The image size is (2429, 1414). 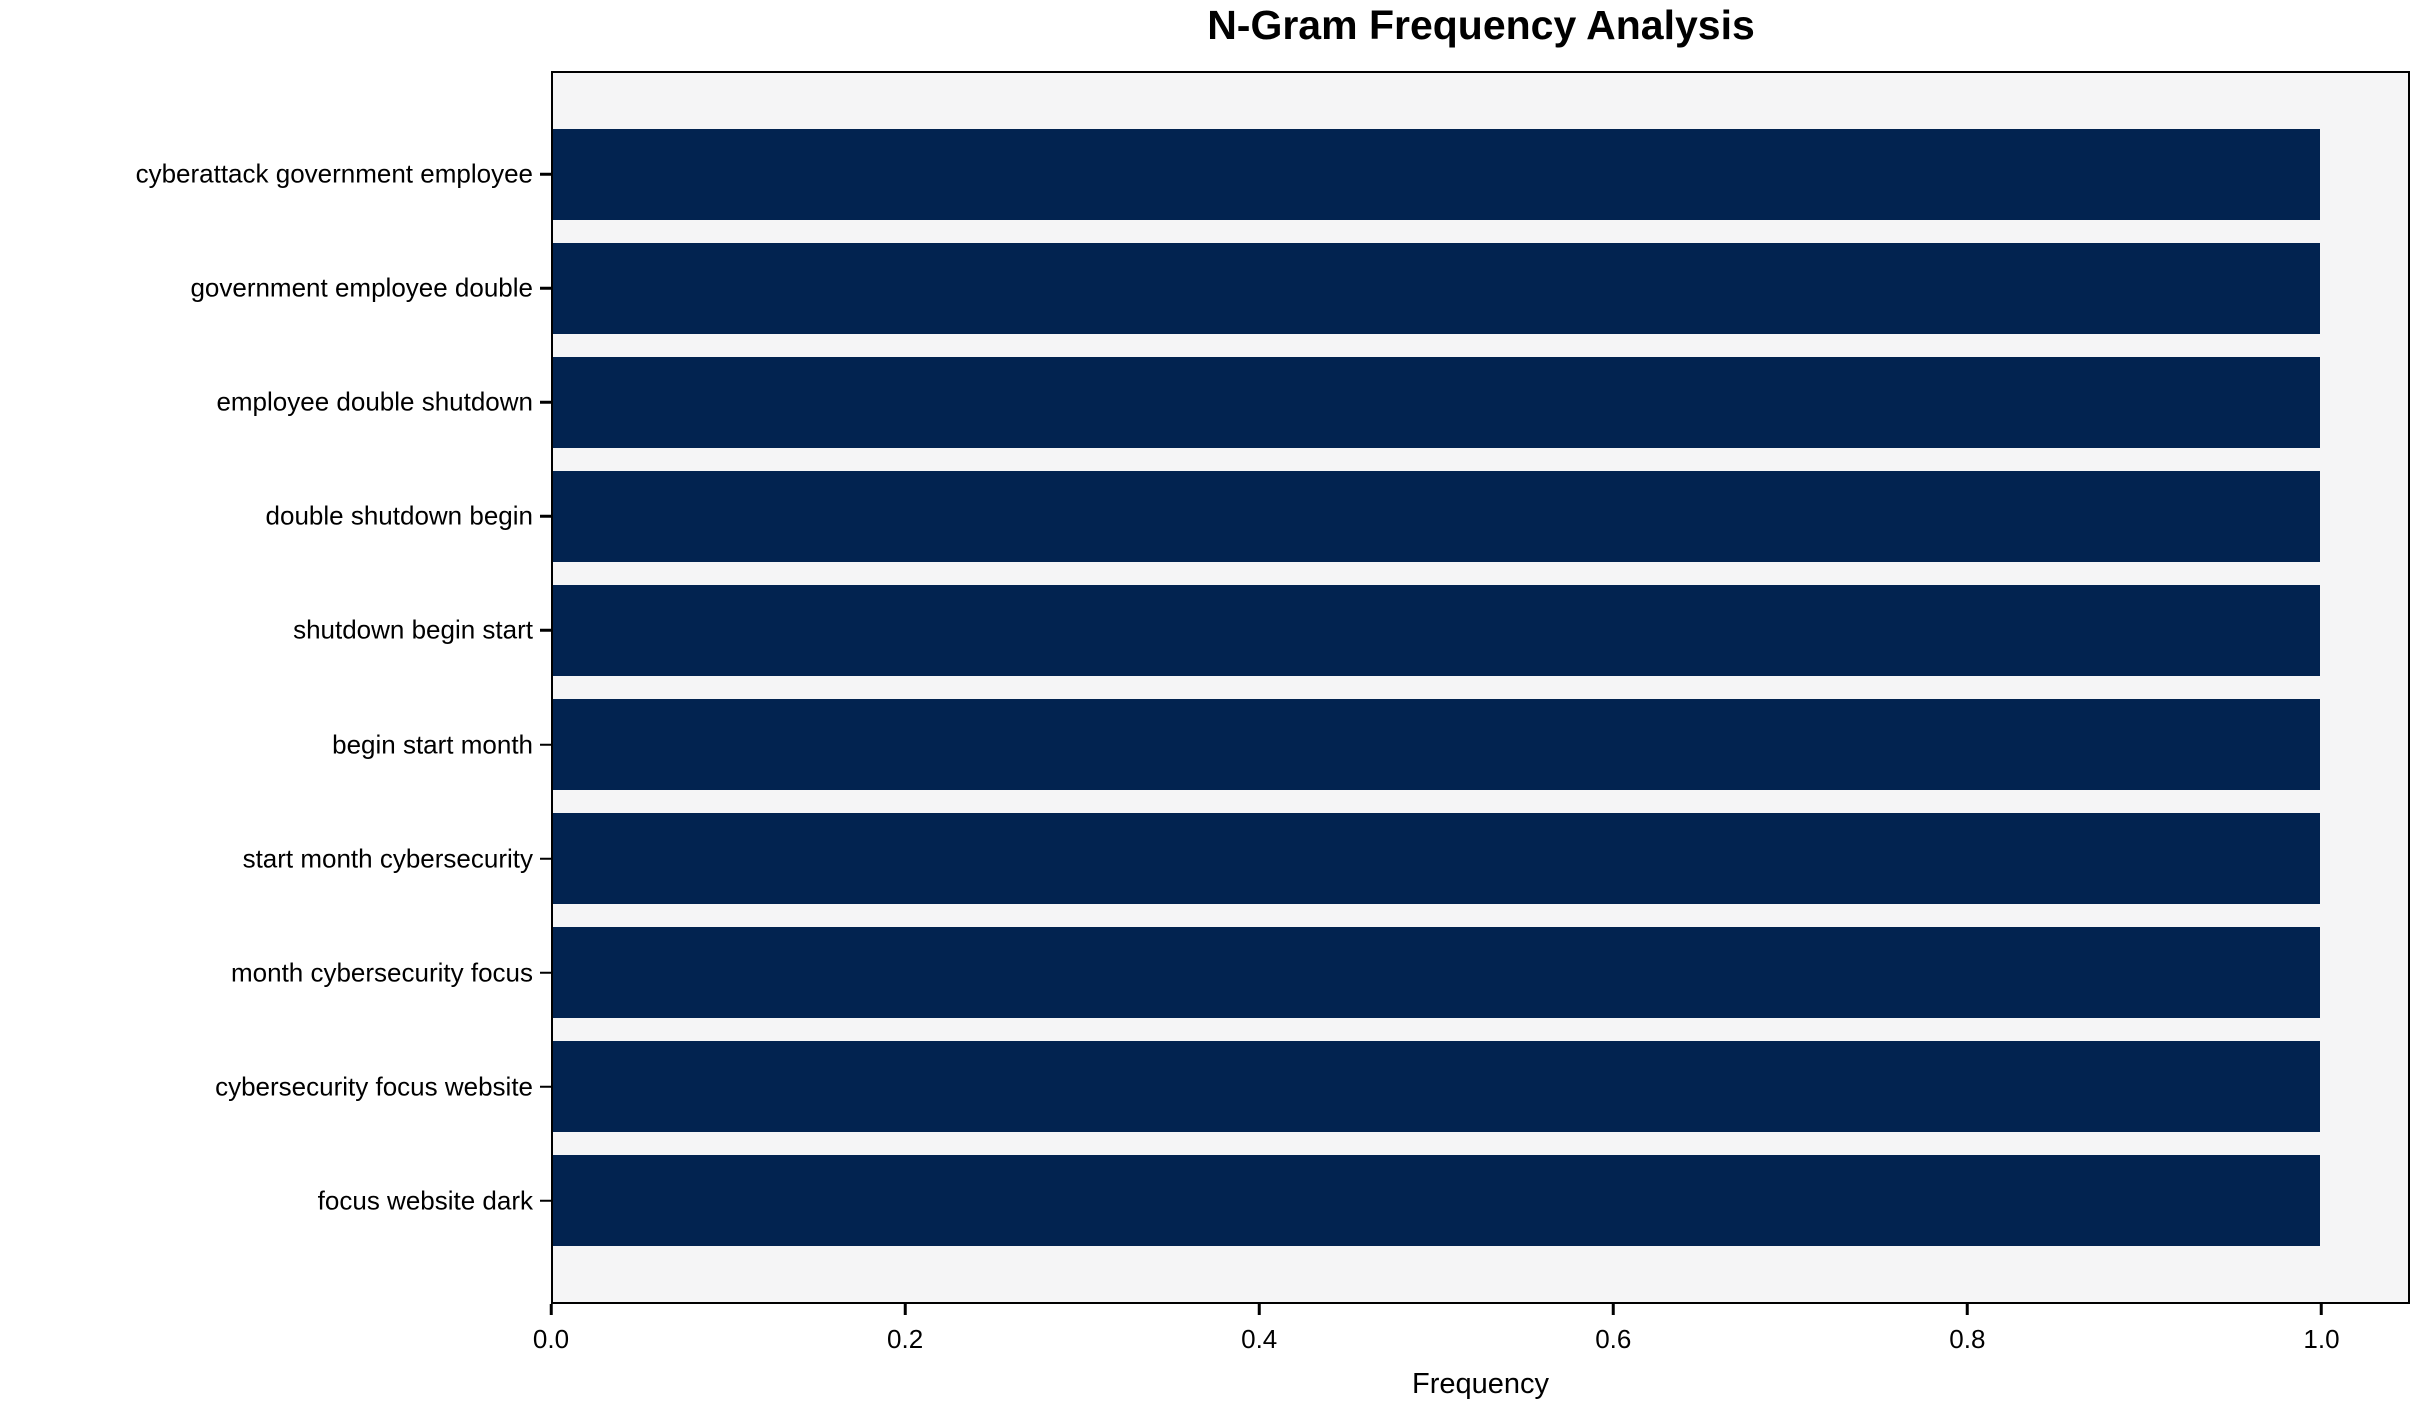 I want to click on bar-row: employee double shutdown, so click(x=1312, y=402).